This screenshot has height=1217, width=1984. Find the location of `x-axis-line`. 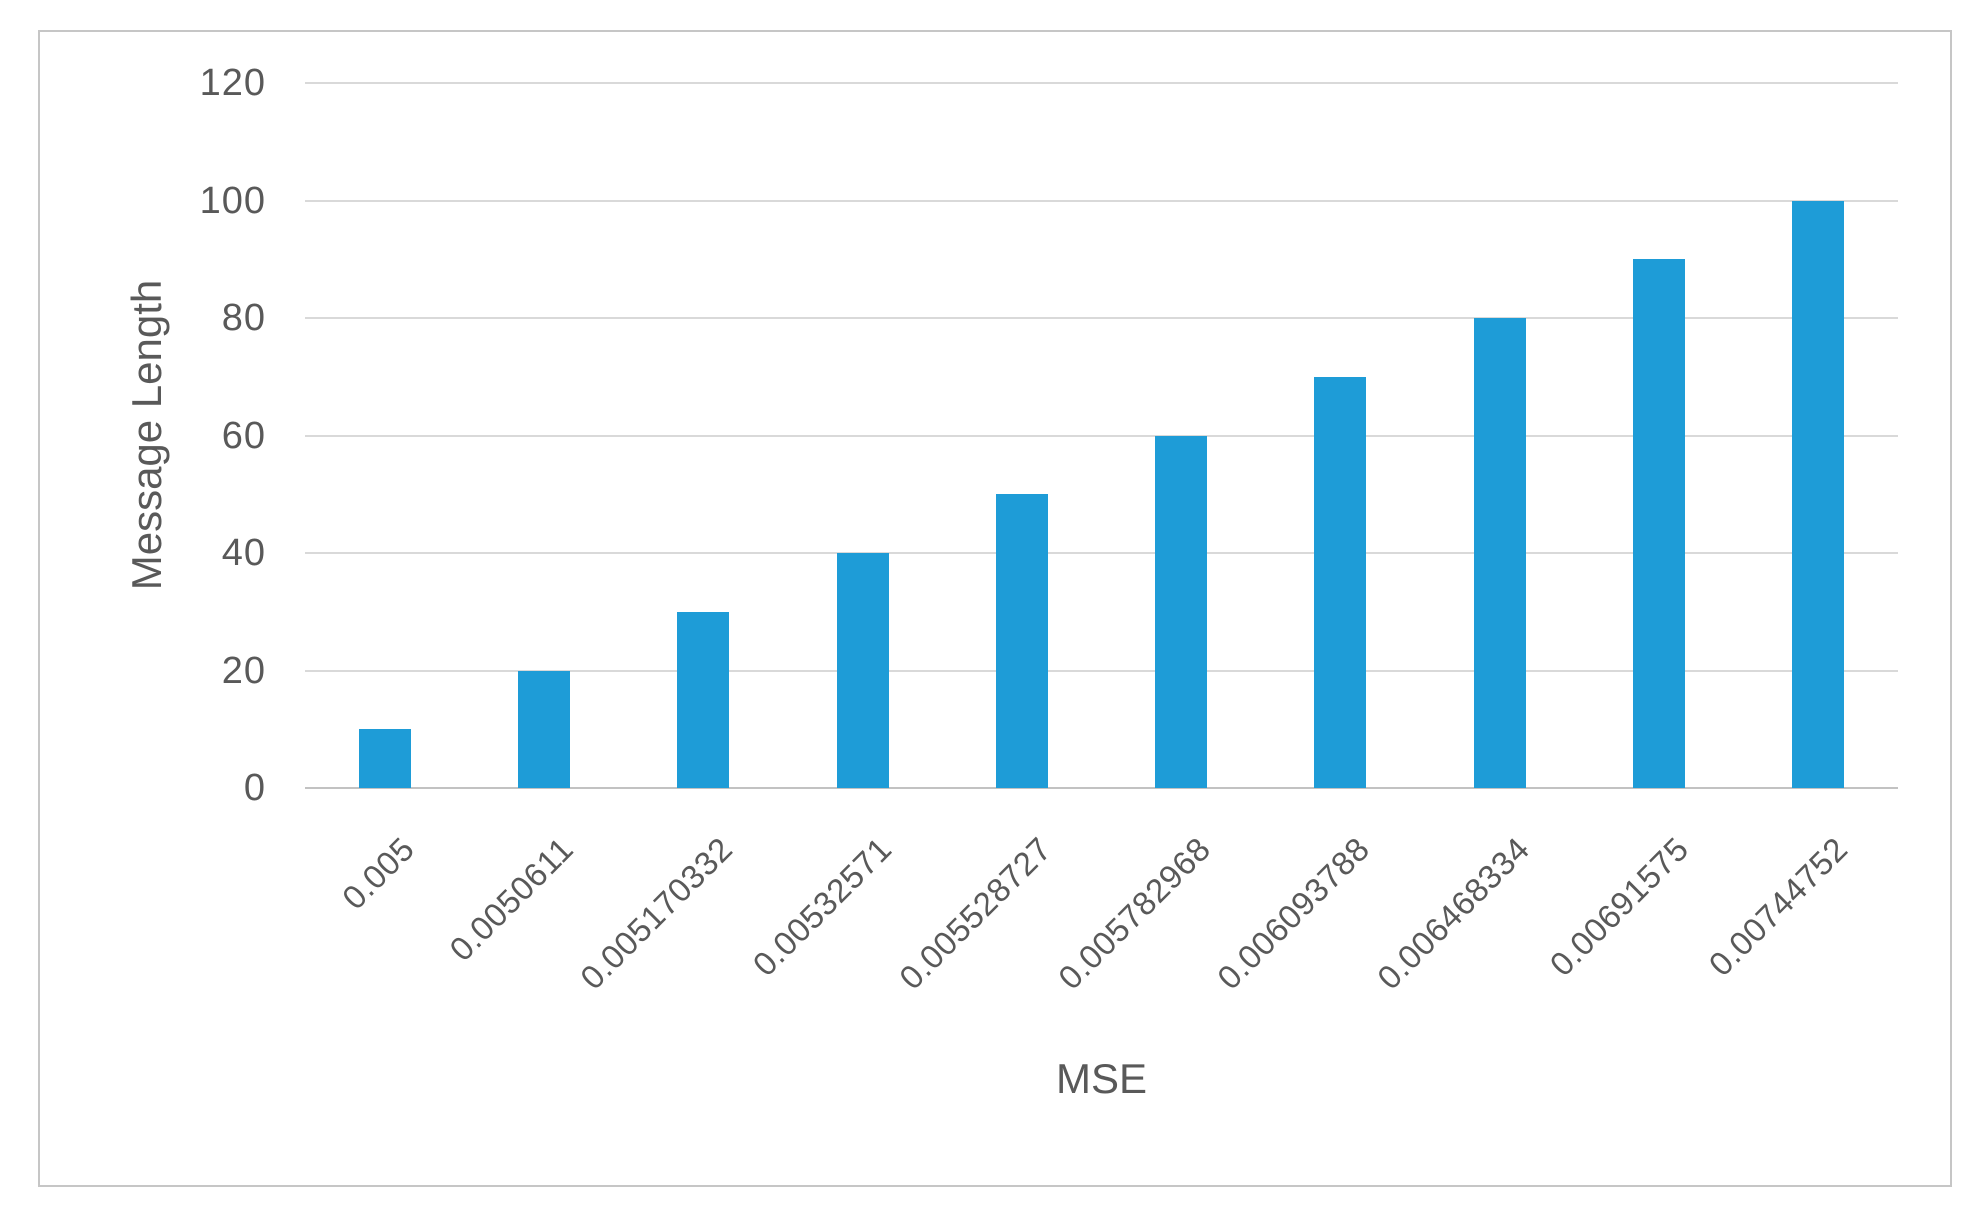

x-axis-line is located at coordinates (1101, 788).